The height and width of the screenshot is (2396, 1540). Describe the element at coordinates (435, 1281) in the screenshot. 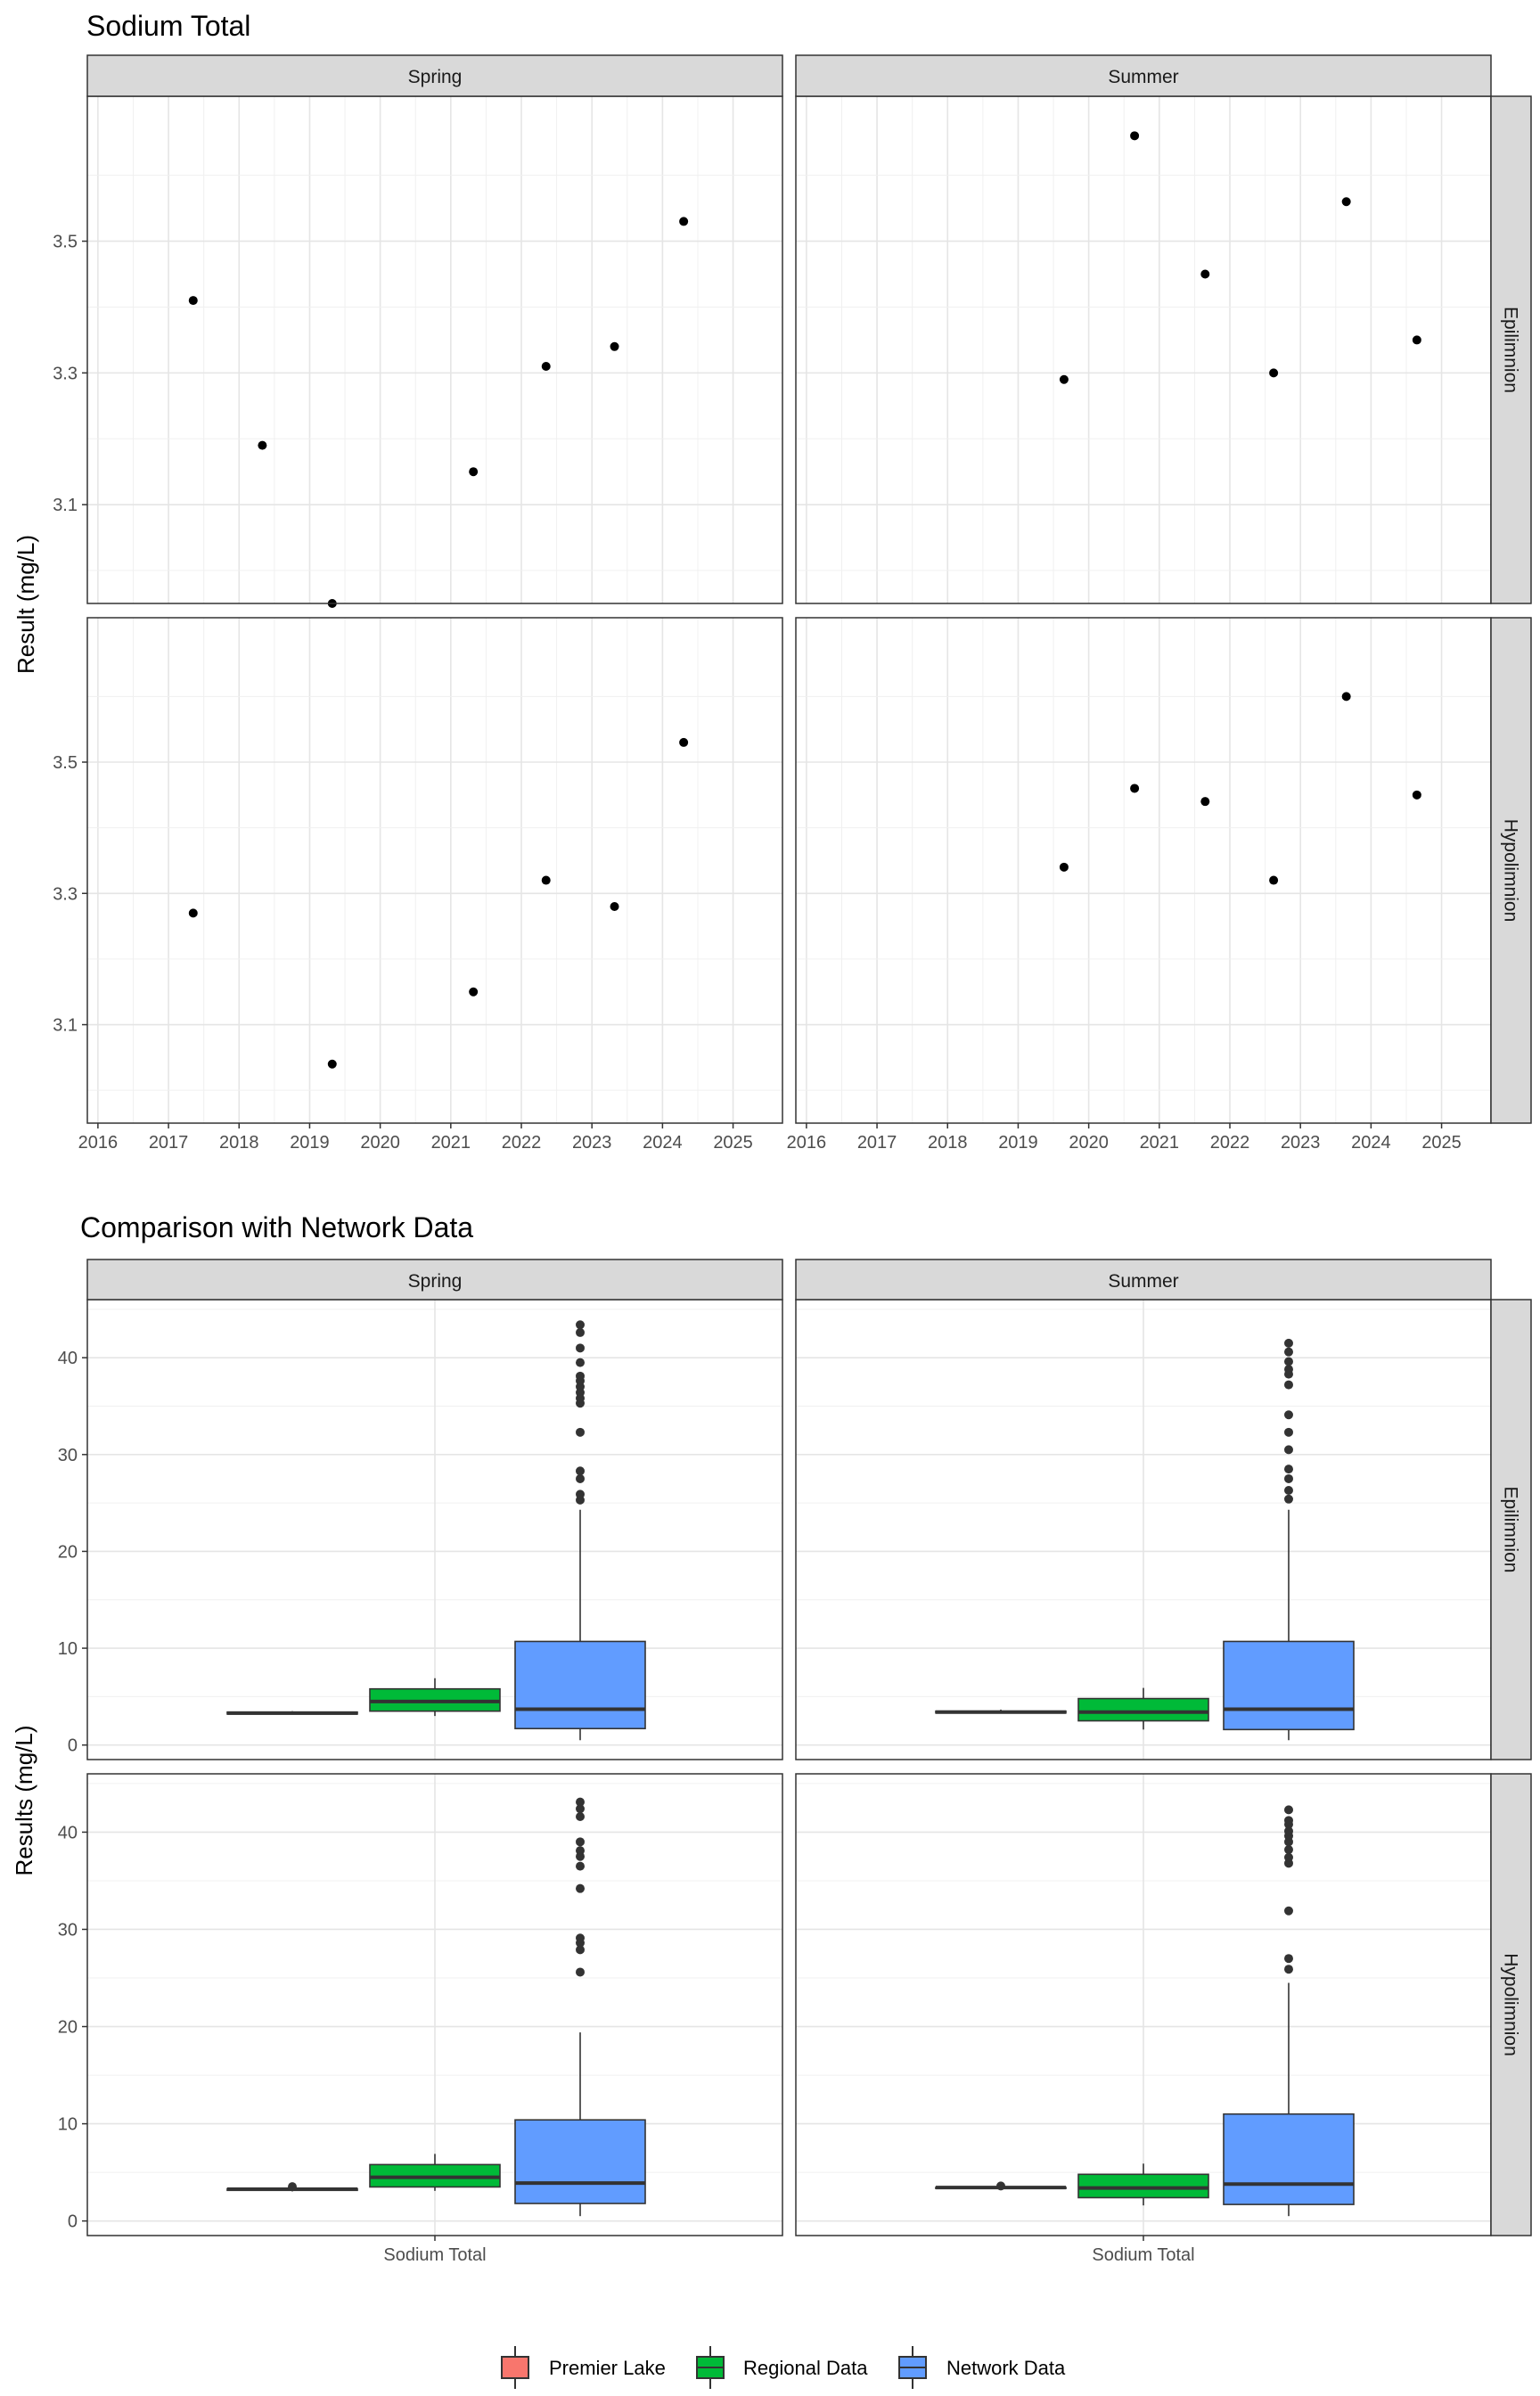

I see `box-strip-label-spring: Spring` at that location.